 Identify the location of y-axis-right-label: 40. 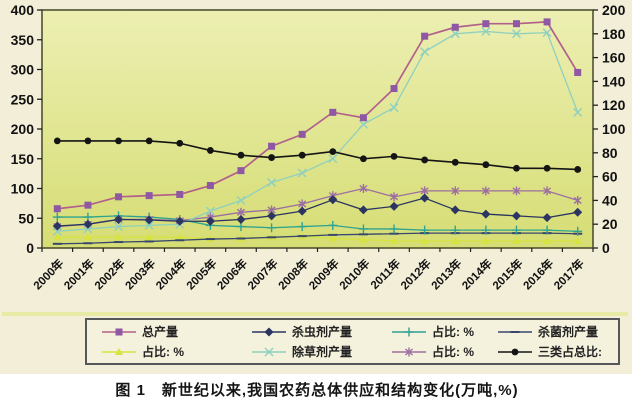
(610, 200).